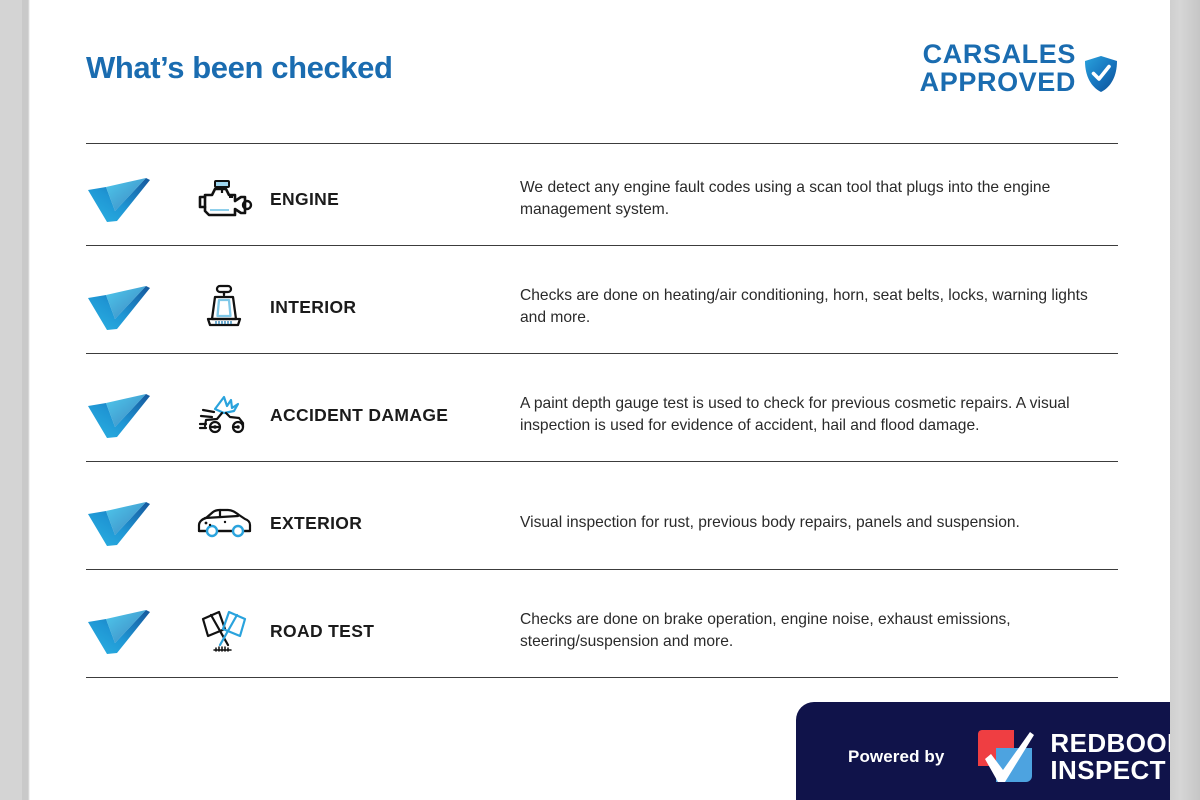 The height and width of the screenshot is (800, 1200). What do you see at coordinates (239, 67) in the screenshot?
I see `page-title: What’s been checked` at bounding box center [239, 67].